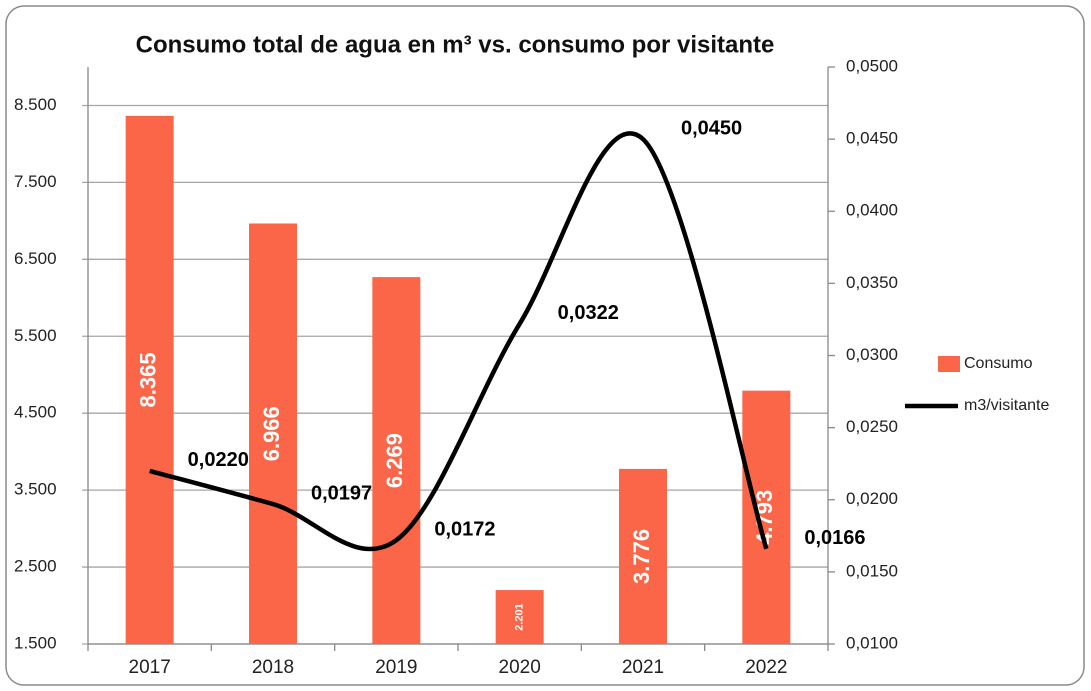  Describe the element at coordinates (35, 335) in the screenshot. I see `y-tick-label: 5.500` at that location.